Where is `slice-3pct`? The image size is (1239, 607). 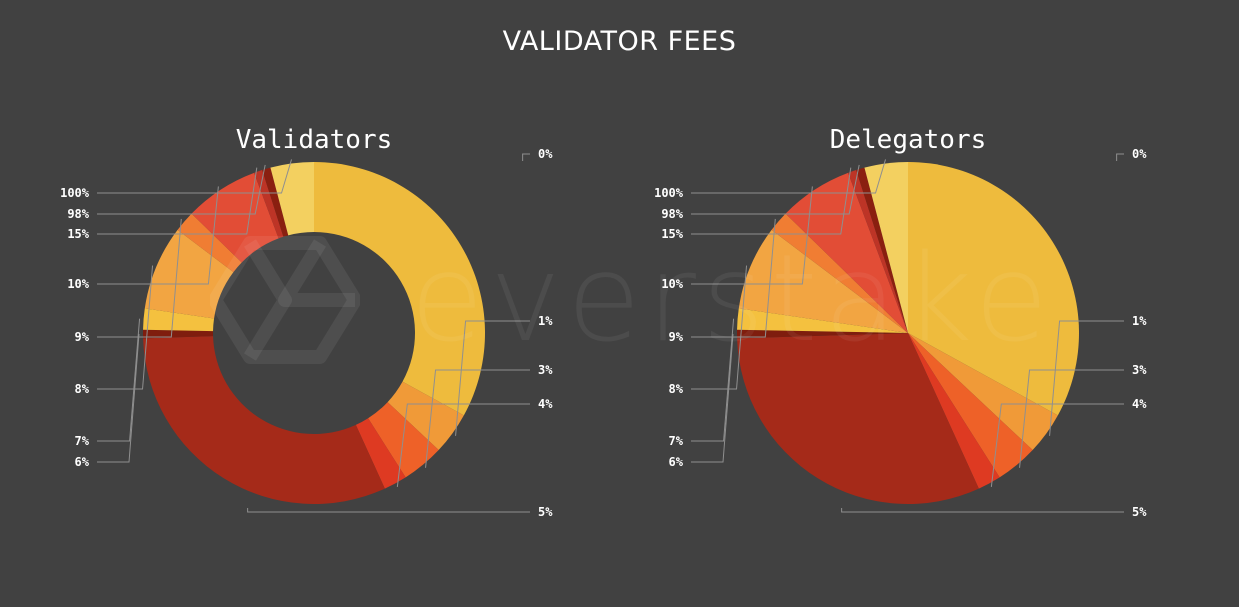 slice-3pct is located at coordinates (970, 405).